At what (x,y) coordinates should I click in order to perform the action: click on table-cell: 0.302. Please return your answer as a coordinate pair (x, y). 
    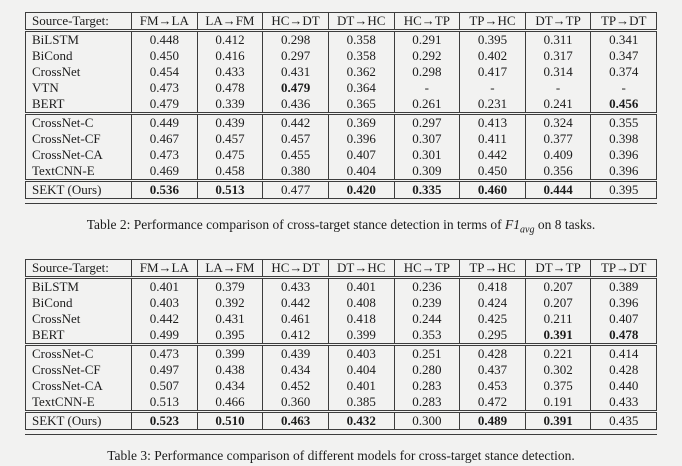
    Looking at the image, I should click on (558, 369).